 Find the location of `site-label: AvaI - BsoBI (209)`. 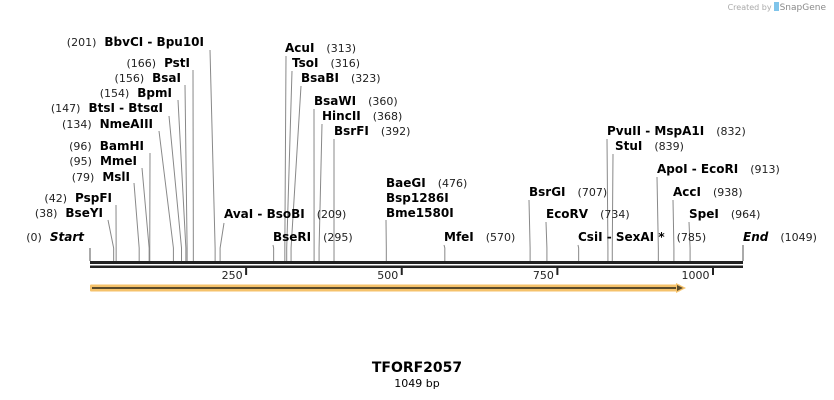

site-label: AvaI - BsoBI (209) is located at coordinates (285, 214).